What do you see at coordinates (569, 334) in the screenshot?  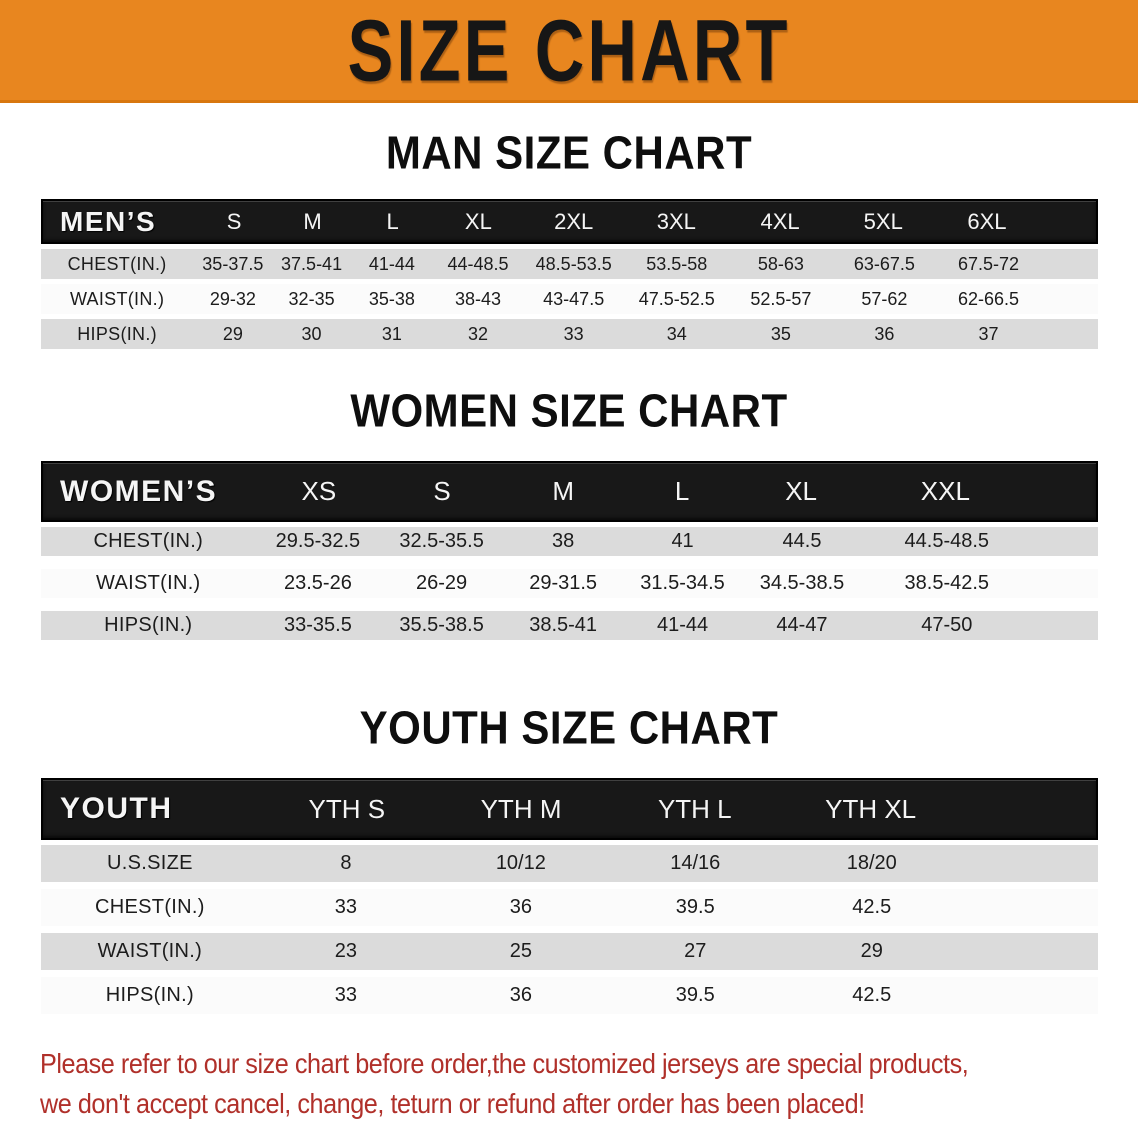 I see `table-row: HIPS(IN.) 29 30 31 32 33 34 35 36 37` at bounding box center [569, 334].